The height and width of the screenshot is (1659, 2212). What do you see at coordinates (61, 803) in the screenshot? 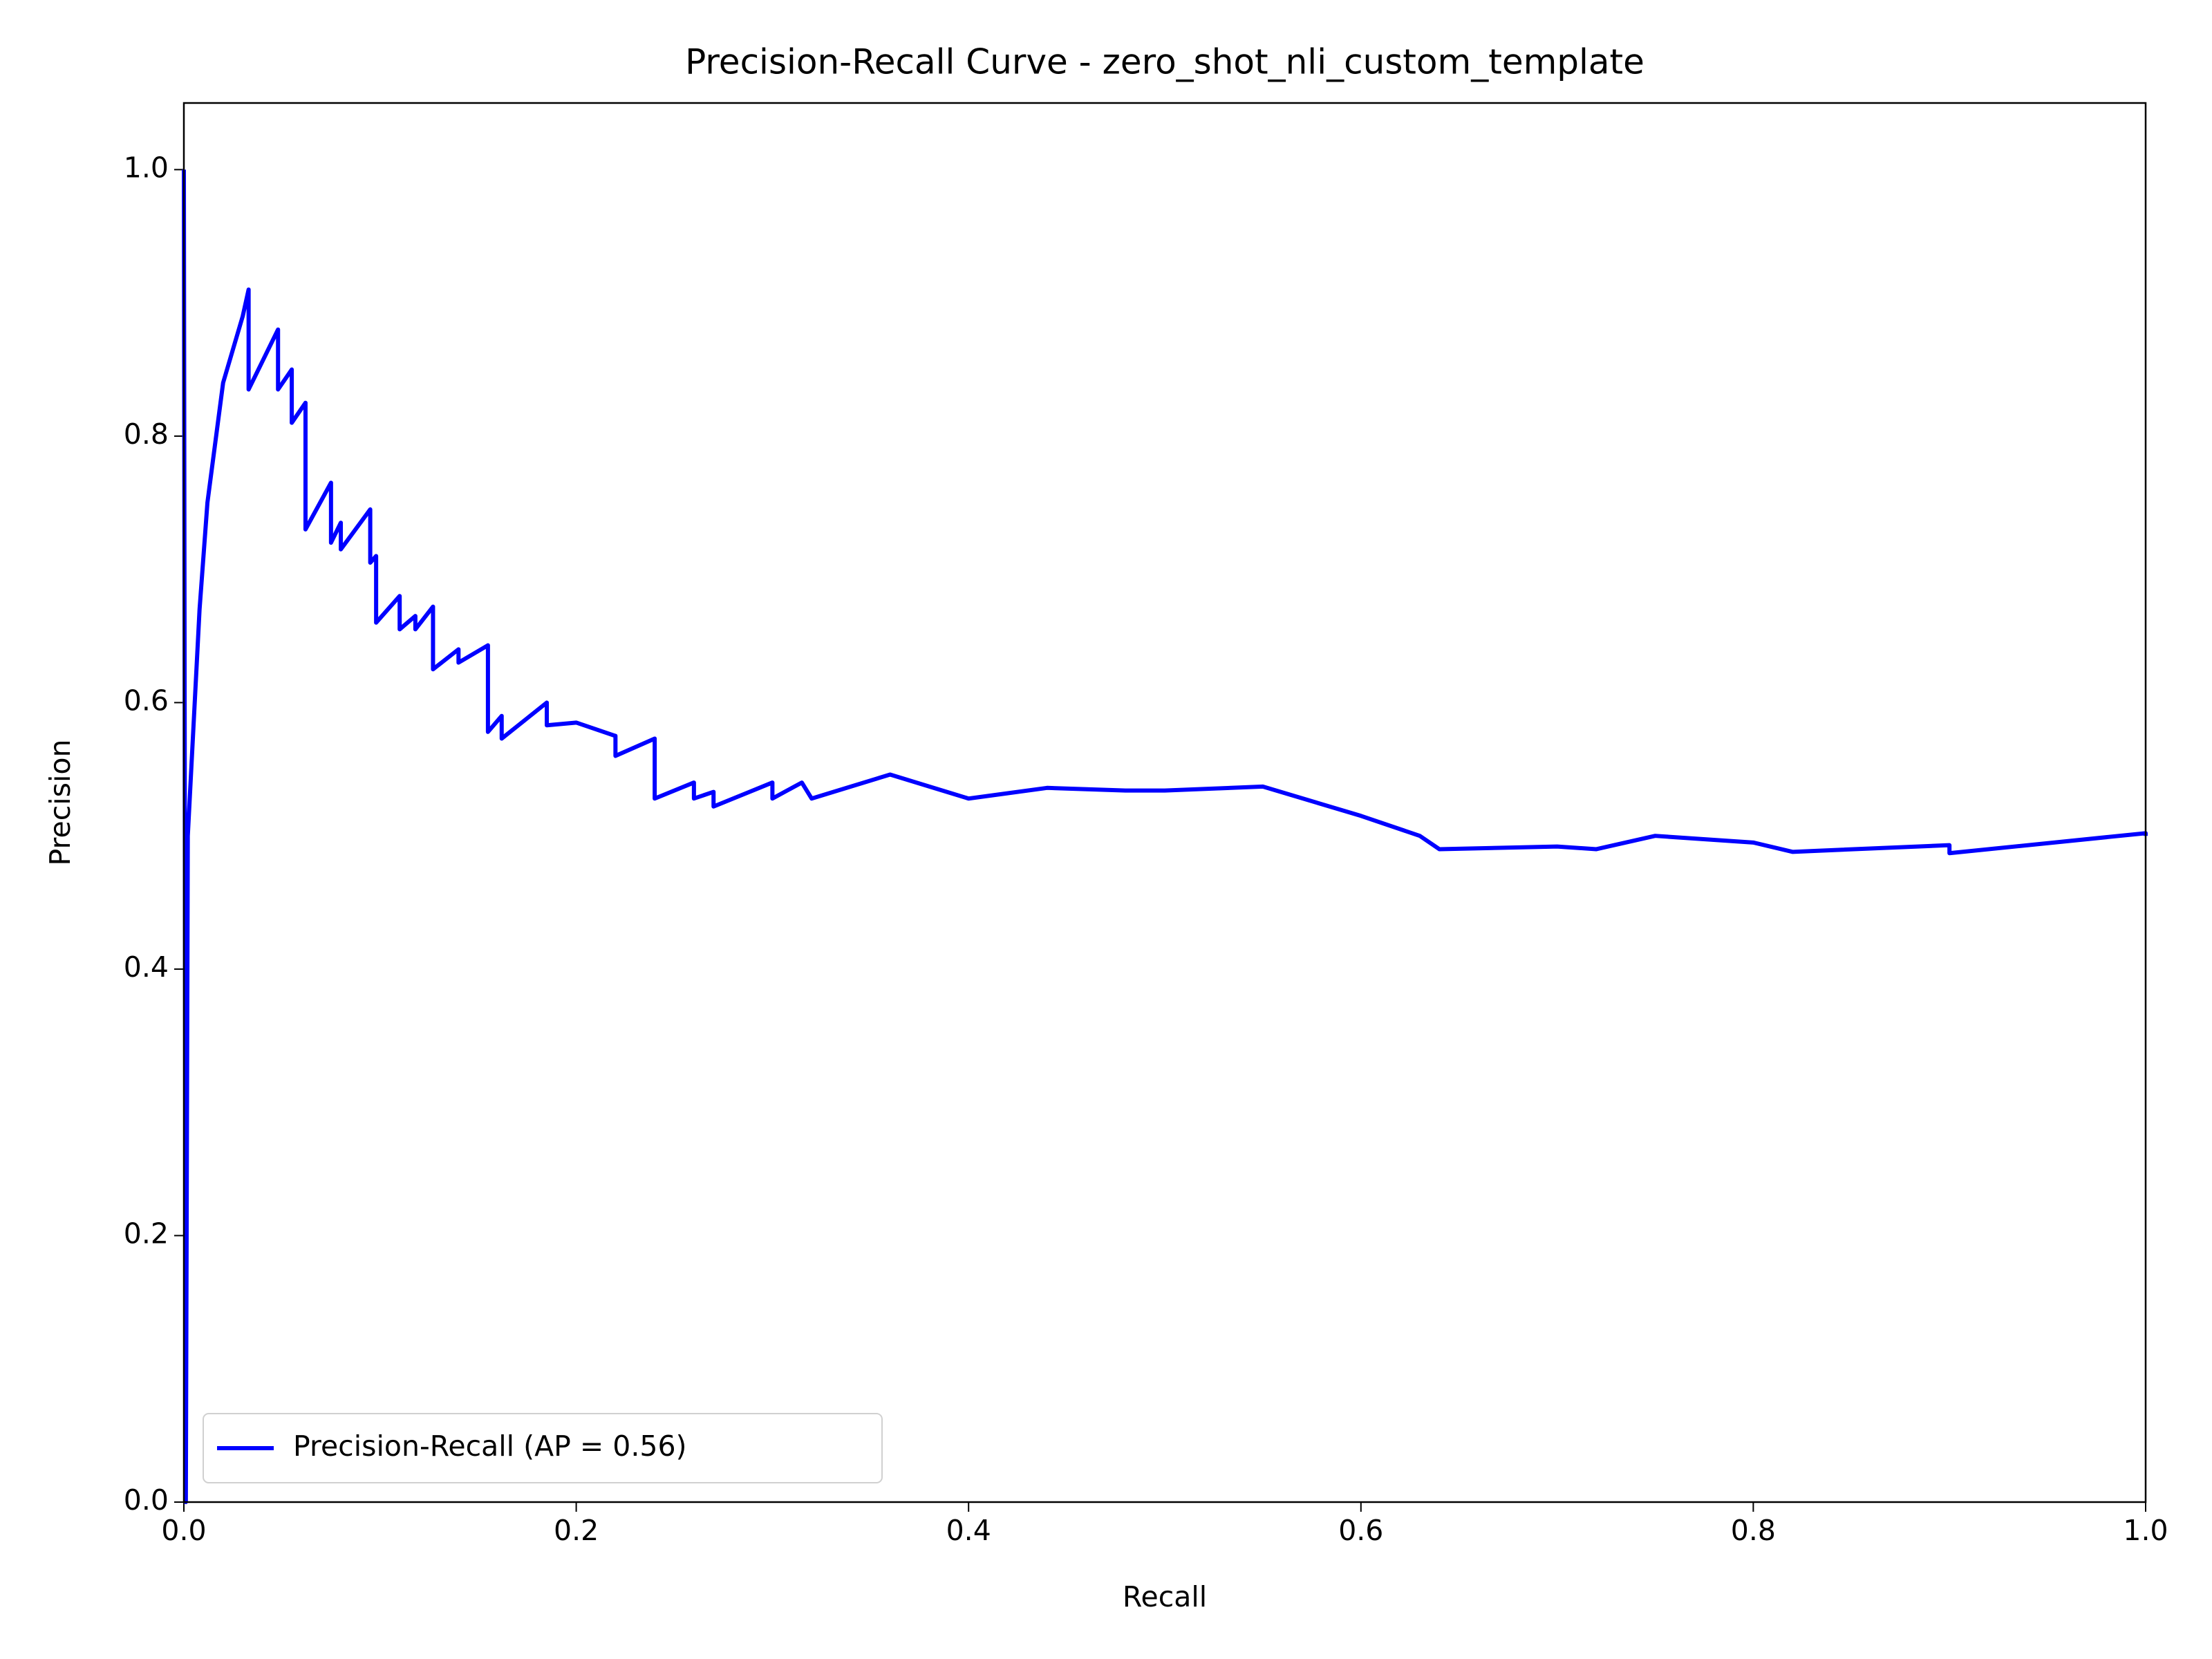
I see `y-axis-label: Precision` at bounding box center [61, 803].